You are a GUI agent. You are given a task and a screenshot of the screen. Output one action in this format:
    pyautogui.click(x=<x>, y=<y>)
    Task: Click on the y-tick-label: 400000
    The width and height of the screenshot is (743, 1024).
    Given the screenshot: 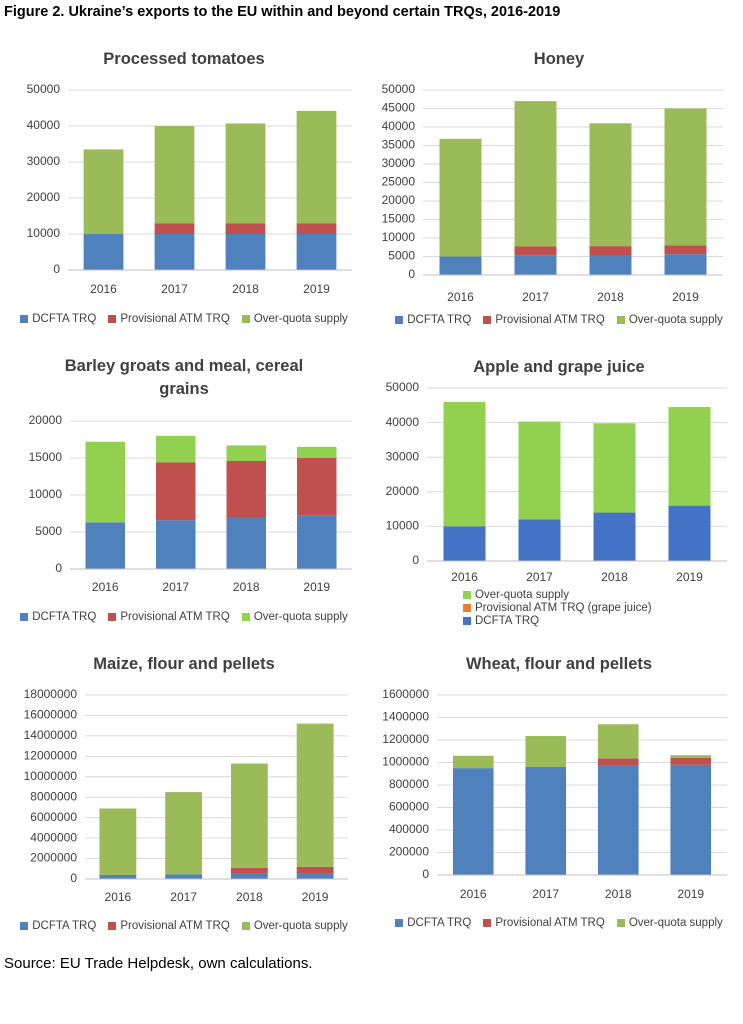 What is the action you would take?
    pyautogui.click(x=409, y=829)
    